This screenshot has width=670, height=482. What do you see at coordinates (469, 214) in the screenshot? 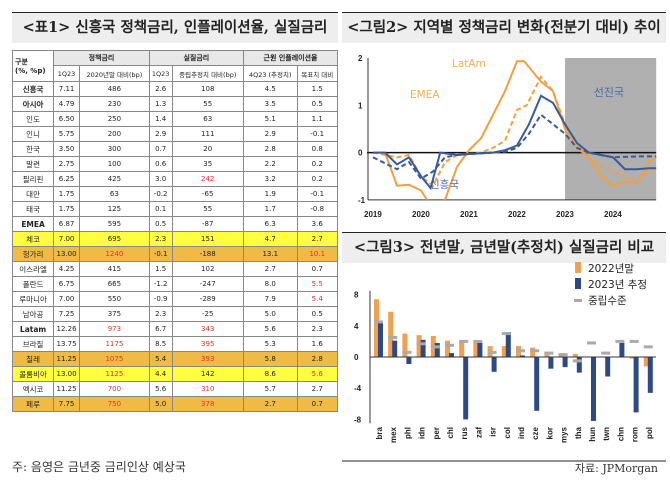
I see `x-tick-label: 2021` at bounding box center [469, 214].